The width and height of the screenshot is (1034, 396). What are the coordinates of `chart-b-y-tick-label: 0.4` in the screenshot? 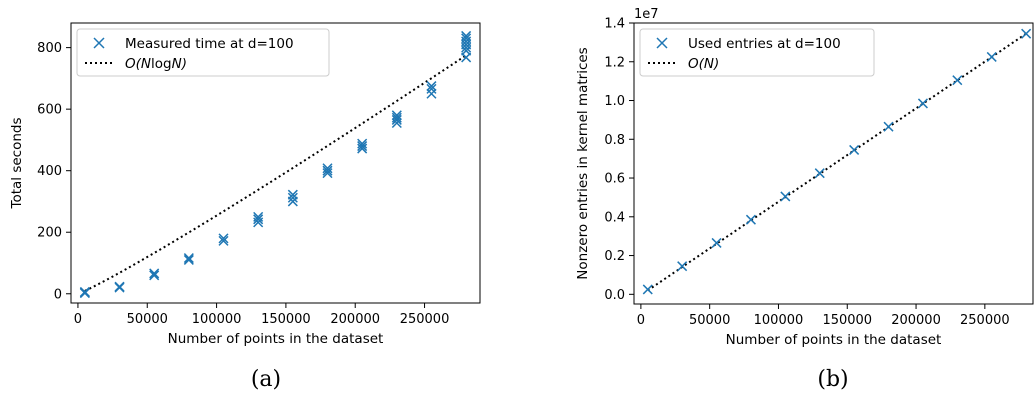 It's located at (614, 217).